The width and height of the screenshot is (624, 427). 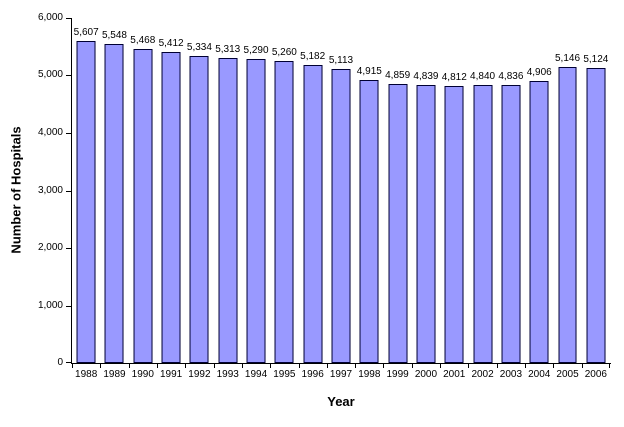 I want to click on bar-value-label-1998: 4,915, so click(x=369, y=72).